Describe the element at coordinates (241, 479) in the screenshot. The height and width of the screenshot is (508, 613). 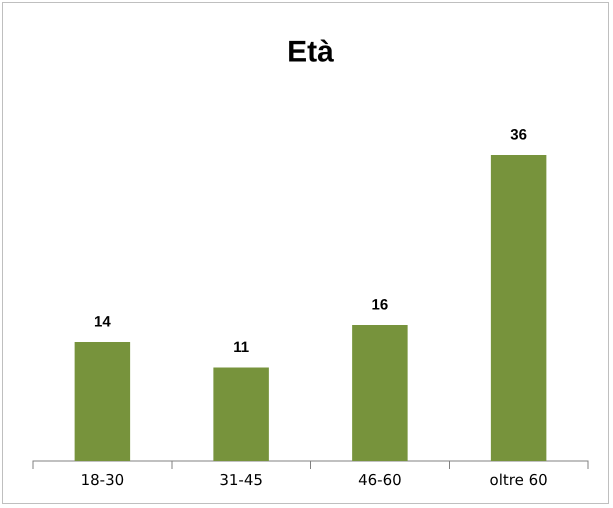
I see `x-tick-label: 31-45` at that location.